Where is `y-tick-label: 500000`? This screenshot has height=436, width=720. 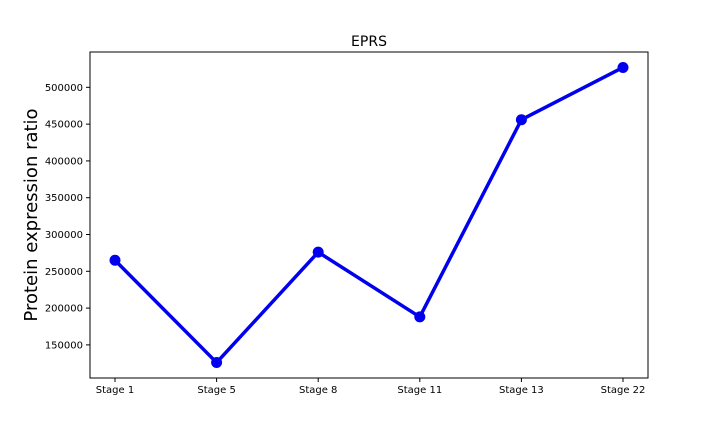 y-tick-label: 500000 is located at coordinates (64, 88).